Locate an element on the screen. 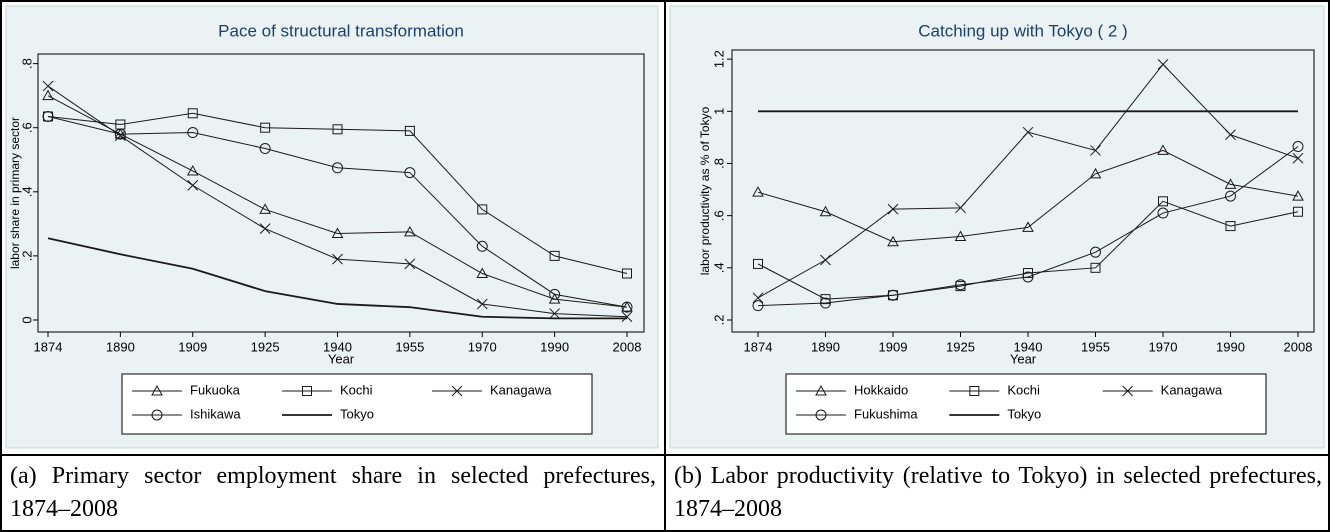 This screenshot has width=1330, height=532. y-tick-label: 1 is located at coordinates (718, 111).